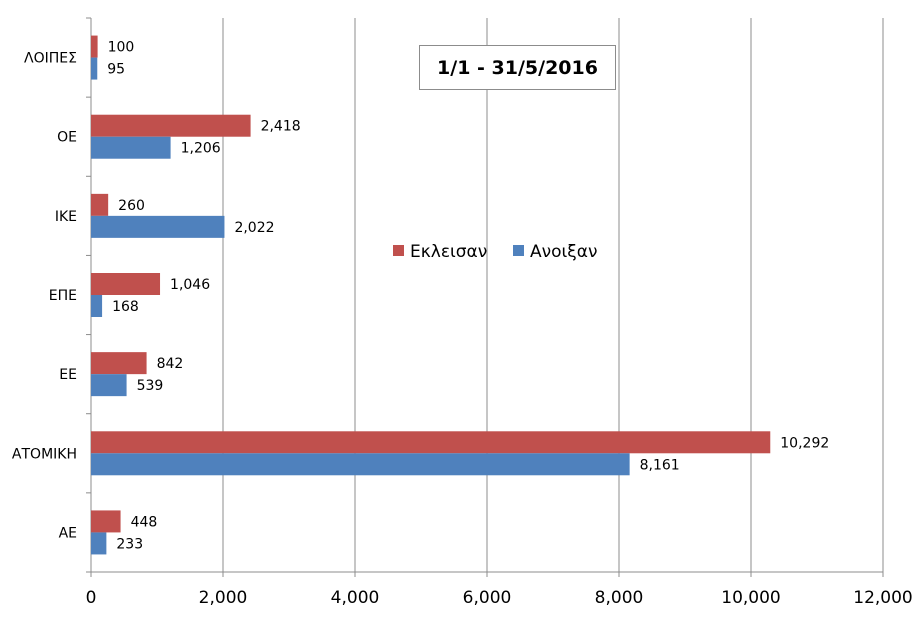 Image resolution: width=921 pixels, height=622 pixels. Describe the element at coordinates (487, 598) in the screenshot. I see `x-tick-label: 6,000` at that location.